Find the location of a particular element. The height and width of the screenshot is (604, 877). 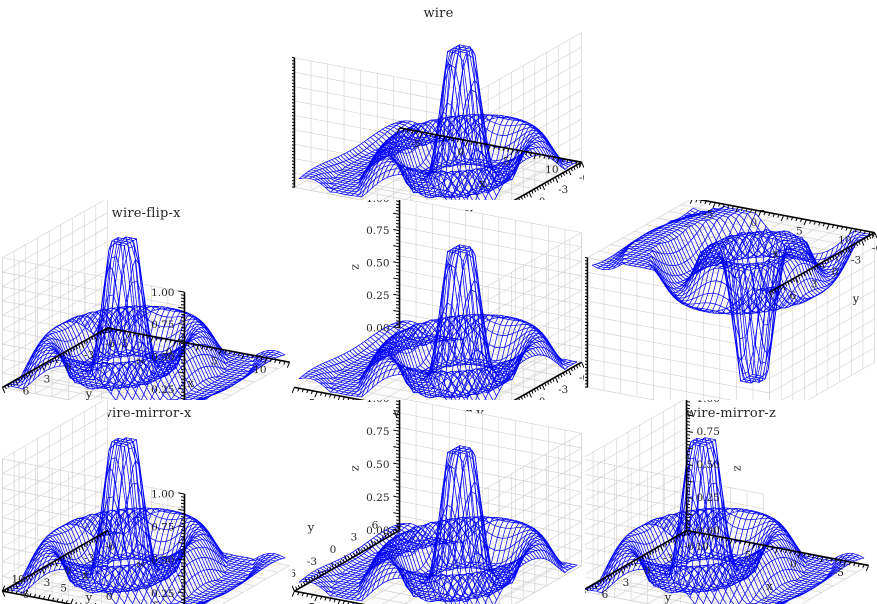

grid-cell-r0-c2 is located at coordinates (731, 100).